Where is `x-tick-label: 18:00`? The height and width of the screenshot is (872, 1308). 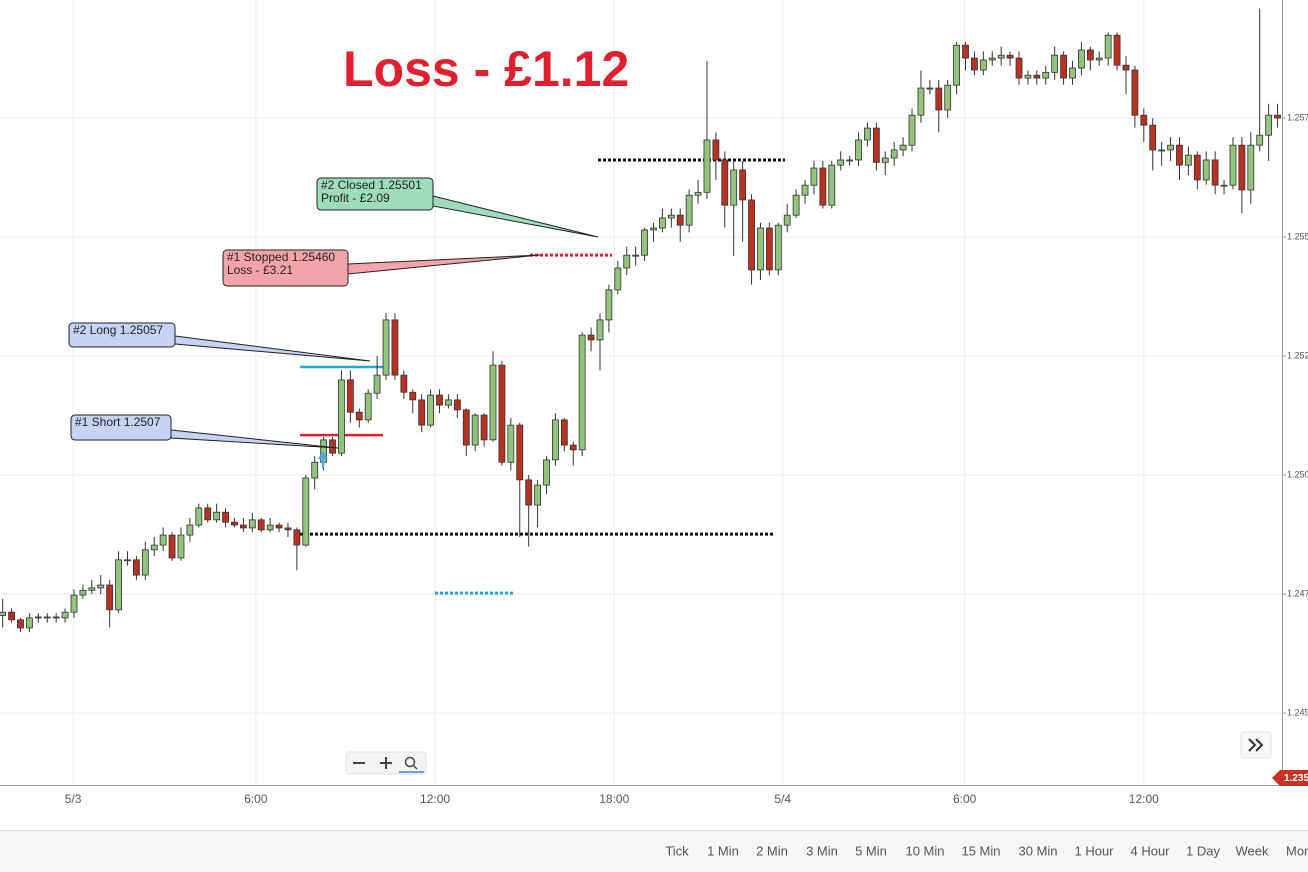
x-tick-label: 18:00 is located at coordinates (614, 799).